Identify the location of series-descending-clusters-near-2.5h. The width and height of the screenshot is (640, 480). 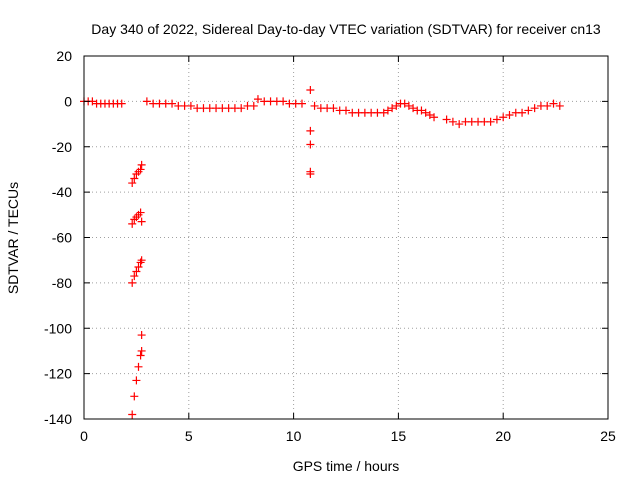
(137, 289).